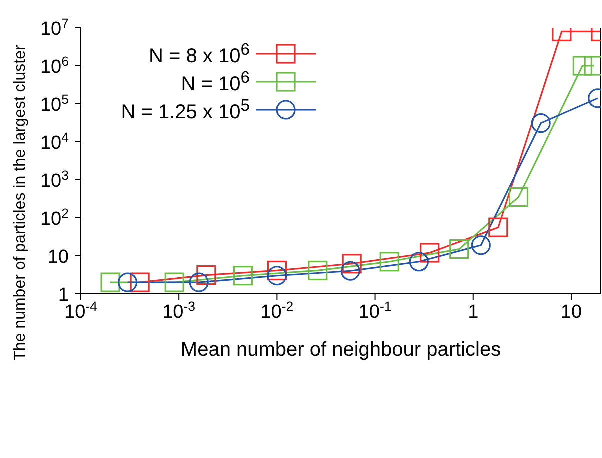  I want to click on y-tick-label: 10$^{6}$, so click(54, 66).